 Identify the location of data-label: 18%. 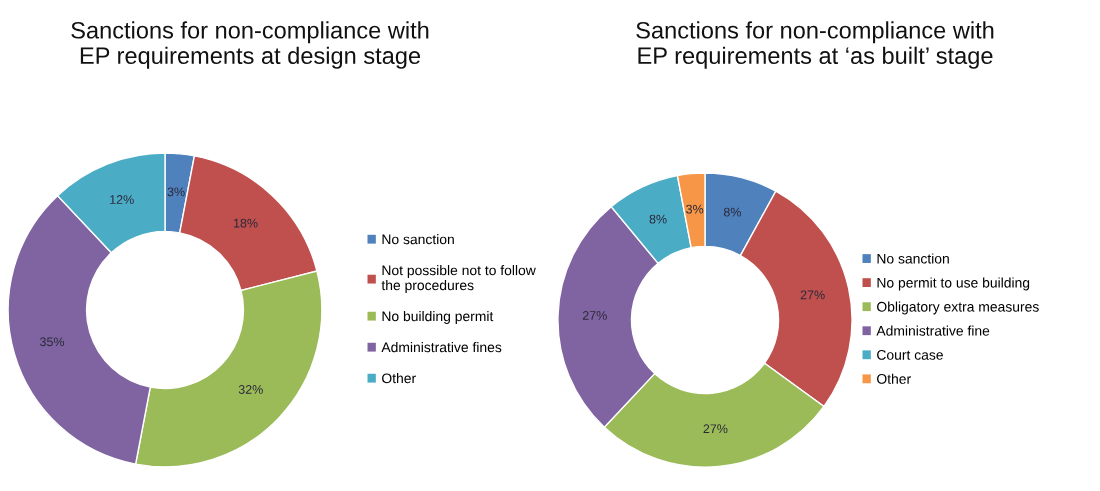
(245, 223).